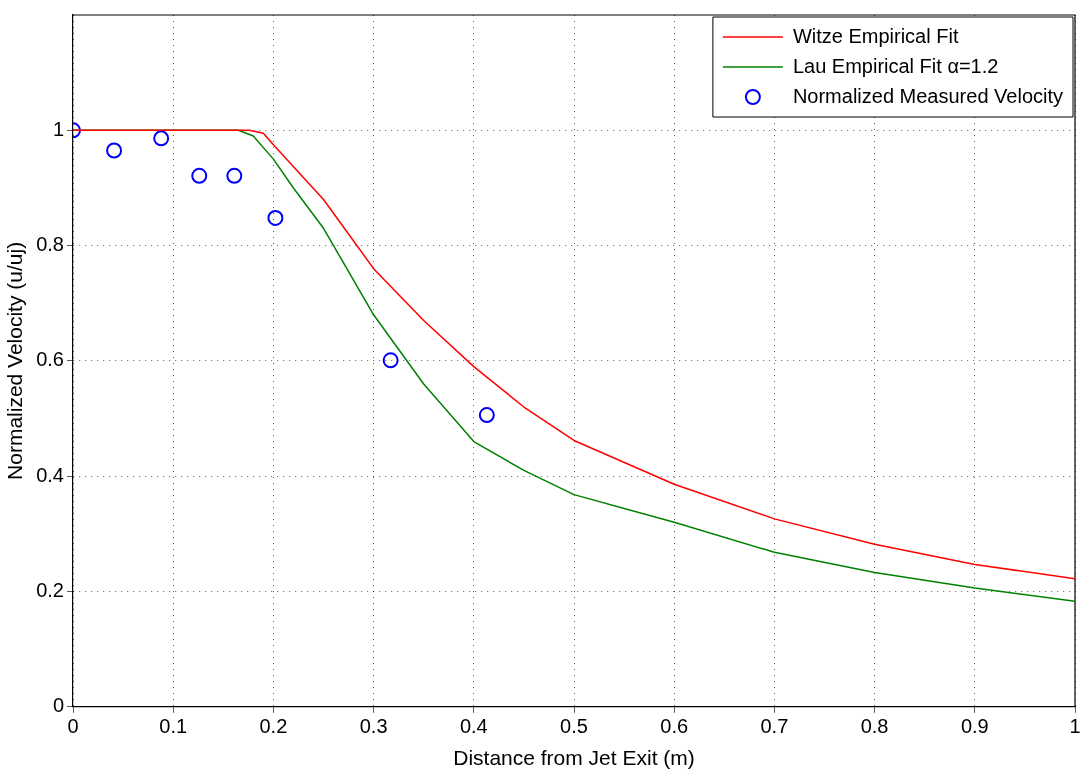 The width and height of the screenshot is (1089, 776). What do you see at coordinates (58, 128) in the screenshot?
I see `y-tick-label: 1` at bounding box center [58, 128].